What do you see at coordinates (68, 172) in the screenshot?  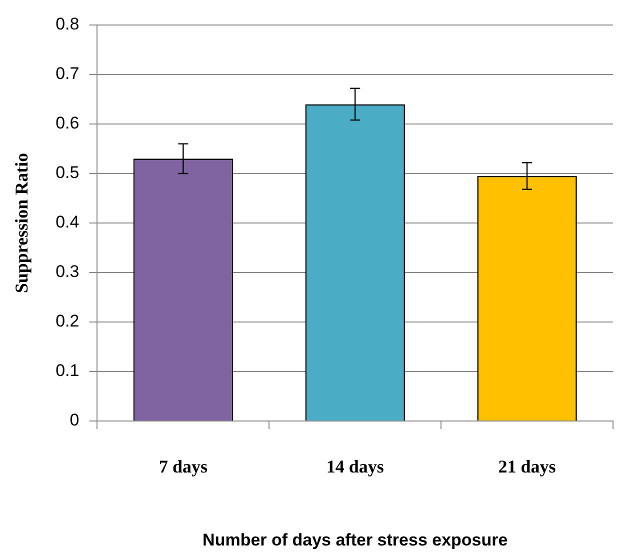 I see `y-tick-label: 0.5` at bounding box center [68, 172].